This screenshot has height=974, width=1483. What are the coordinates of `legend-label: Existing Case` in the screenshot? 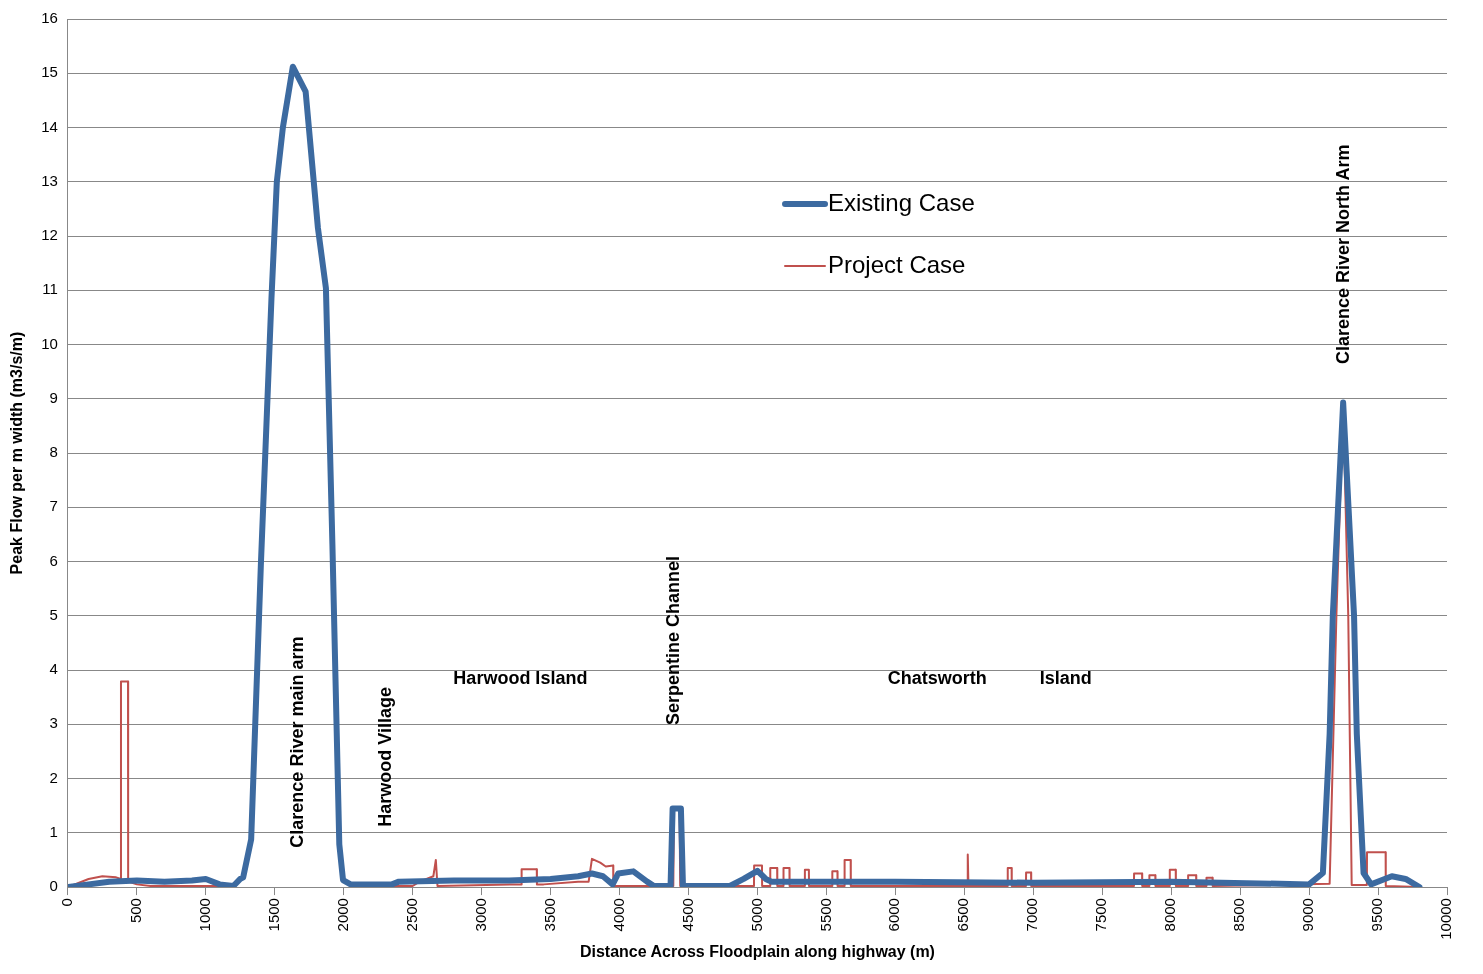 It's located at (901, 202).